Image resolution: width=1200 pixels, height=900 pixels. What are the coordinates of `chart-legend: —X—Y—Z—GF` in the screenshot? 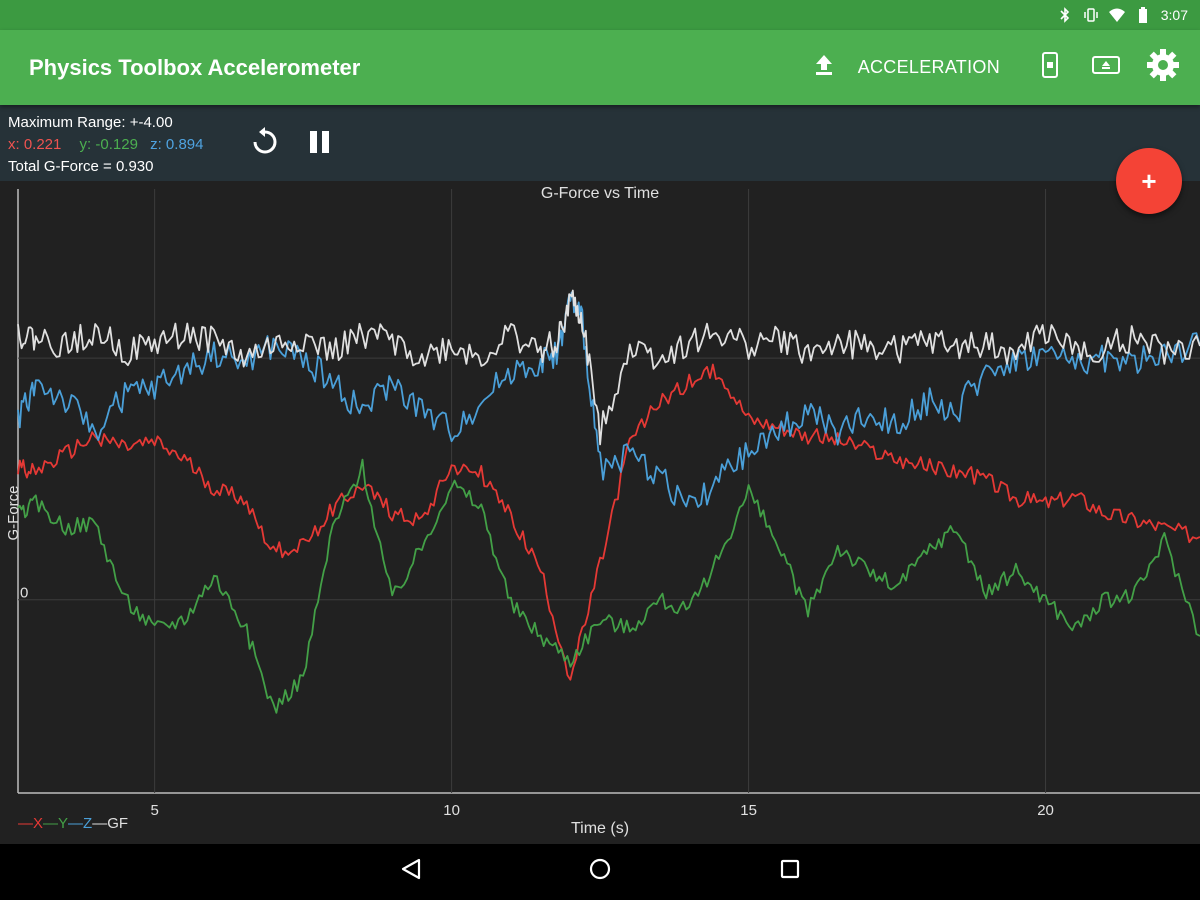 It's located at (73, 823).